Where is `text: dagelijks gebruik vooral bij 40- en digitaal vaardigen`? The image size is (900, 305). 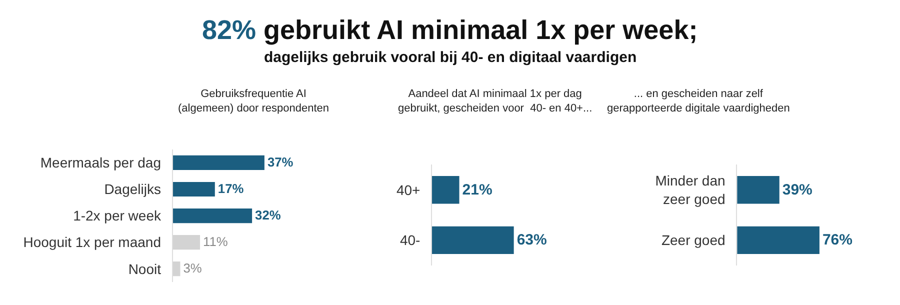
text: dagelijks gebruik vooral bij 40- en digitaal vaardigen is located at coordinates (450, 57).